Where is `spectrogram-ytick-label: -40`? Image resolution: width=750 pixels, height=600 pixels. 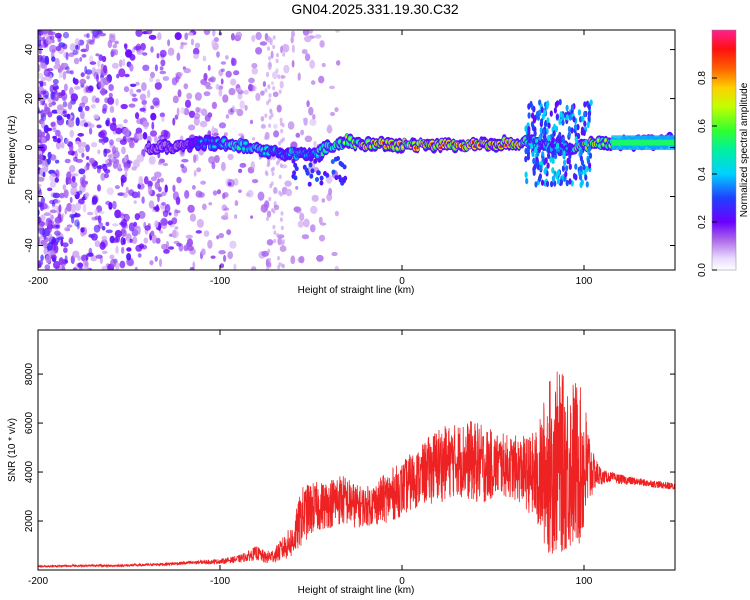
spectrogram-ytick-label: -40 is located at coordinates (29, 245).